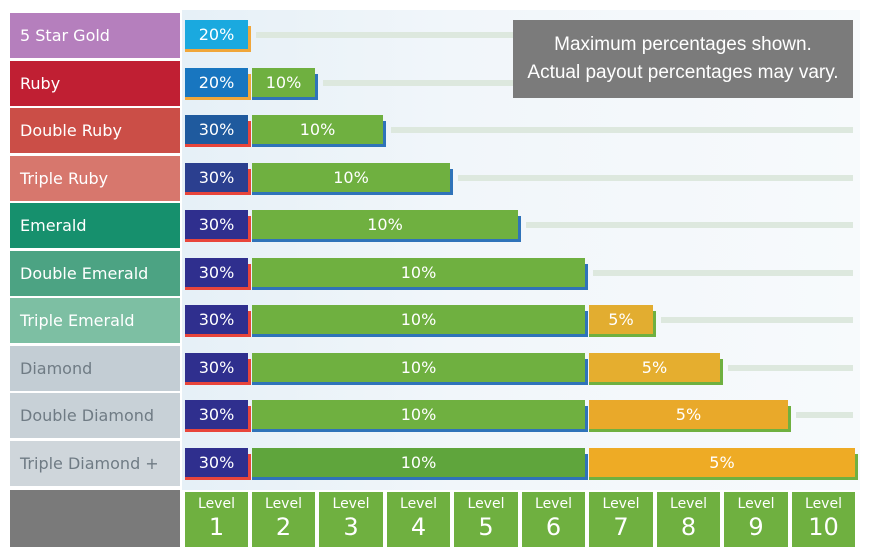 This screenshot has width=870, height=560. Describe the element at coordinates (283, 519) in the screenshot. I see `level-header: Level 2` at that location.